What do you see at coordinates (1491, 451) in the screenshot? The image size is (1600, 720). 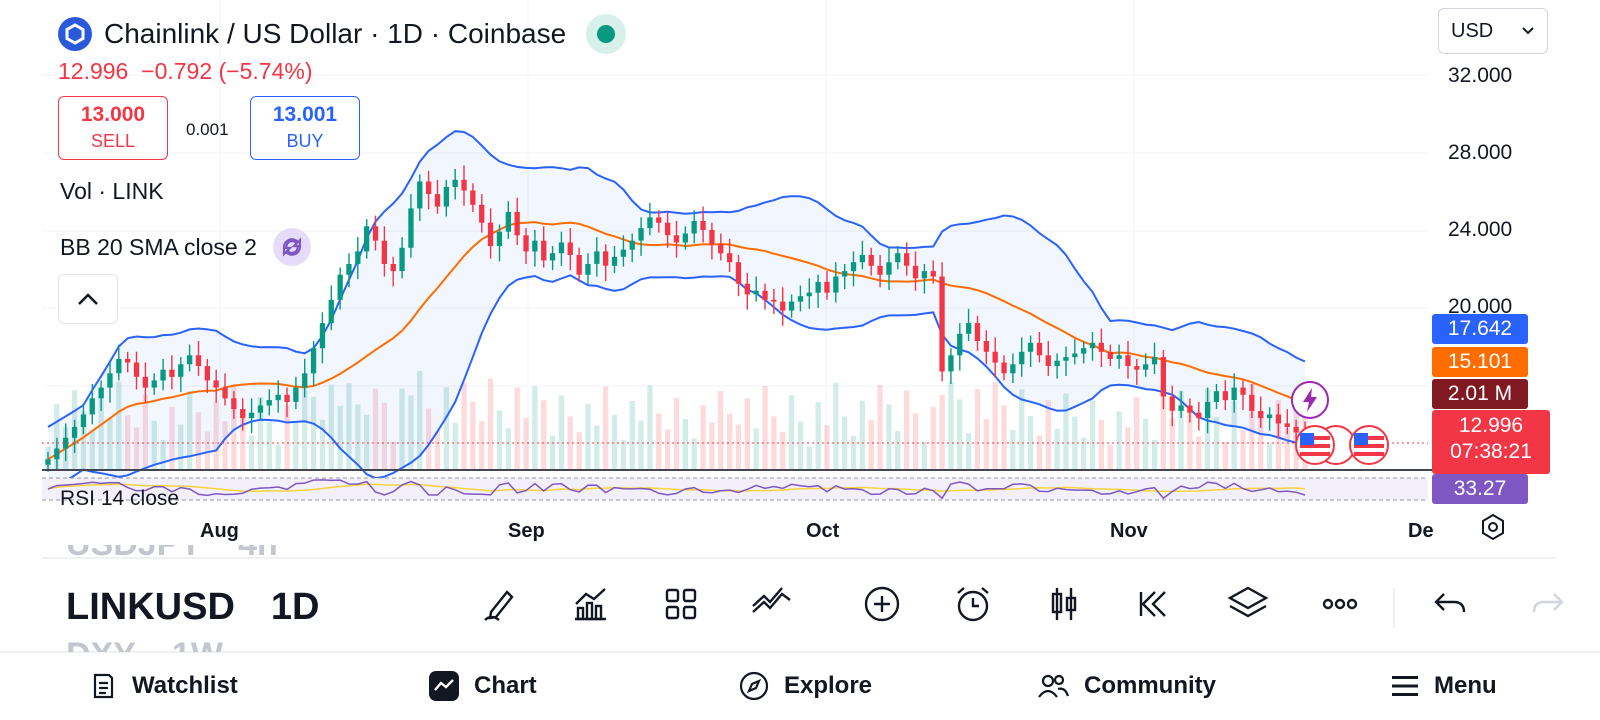 I see `bar-countdown: 07:38:21` at bounding box center [1491, 451].